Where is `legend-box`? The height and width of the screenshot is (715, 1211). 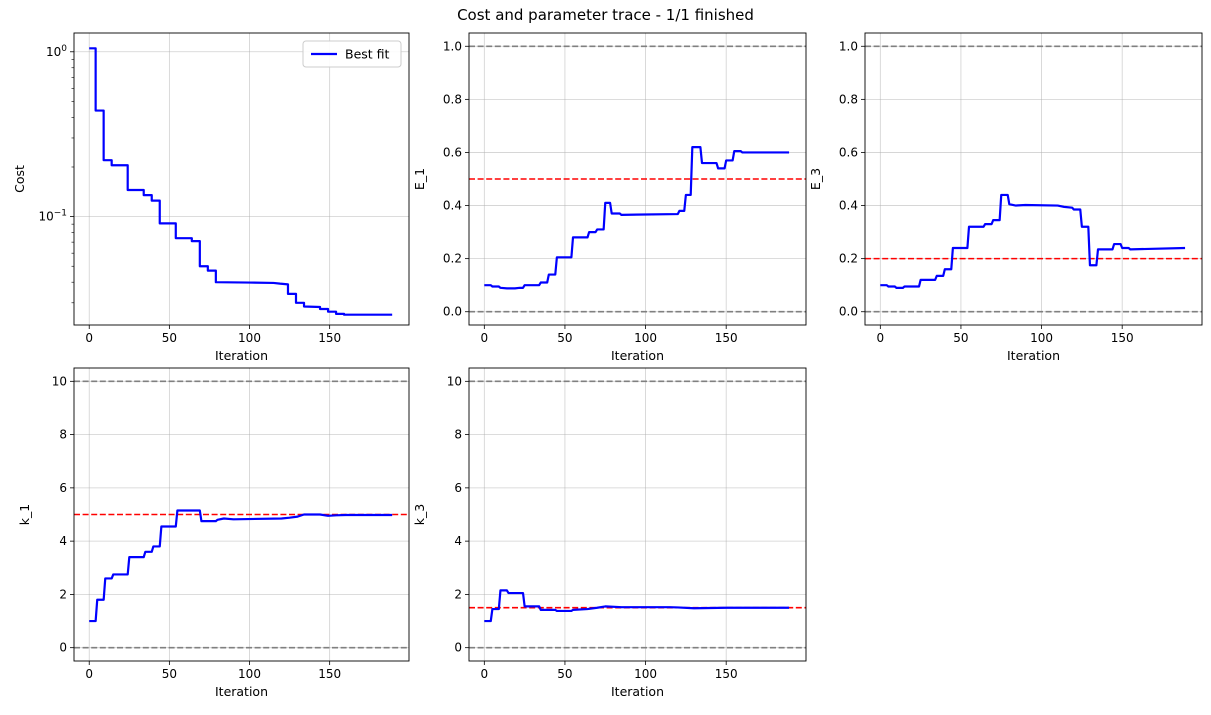 legend-box is located at coordinates (352, 54).